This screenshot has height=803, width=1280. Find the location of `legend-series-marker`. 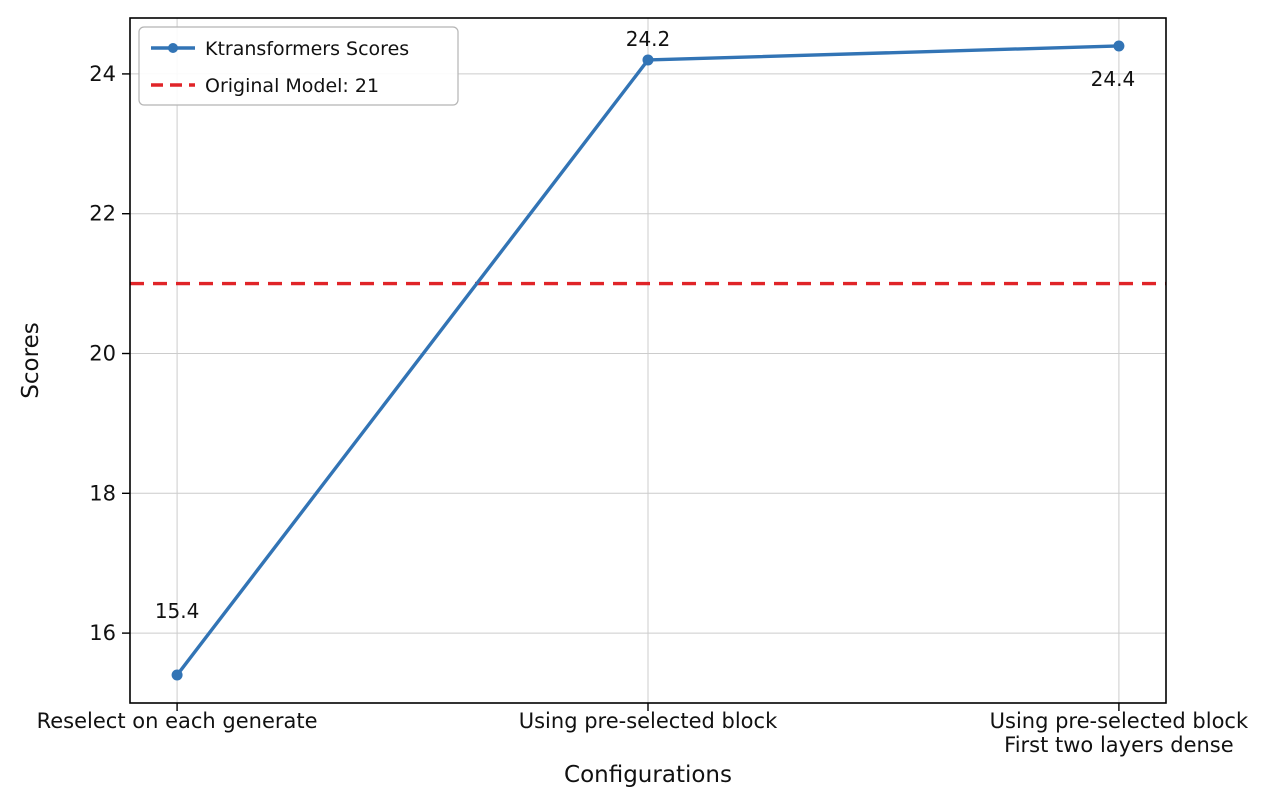

legend-series-marker is located at coordinates (173, 48).